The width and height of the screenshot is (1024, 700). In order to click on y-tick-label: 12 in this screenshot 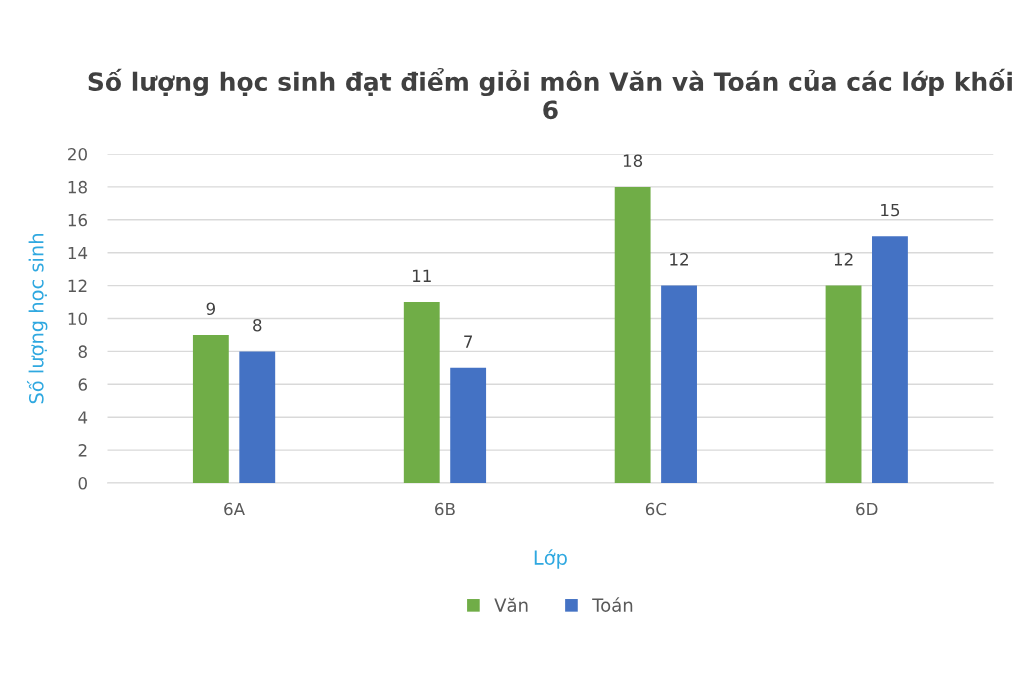, I will do `click(77, 285)`.